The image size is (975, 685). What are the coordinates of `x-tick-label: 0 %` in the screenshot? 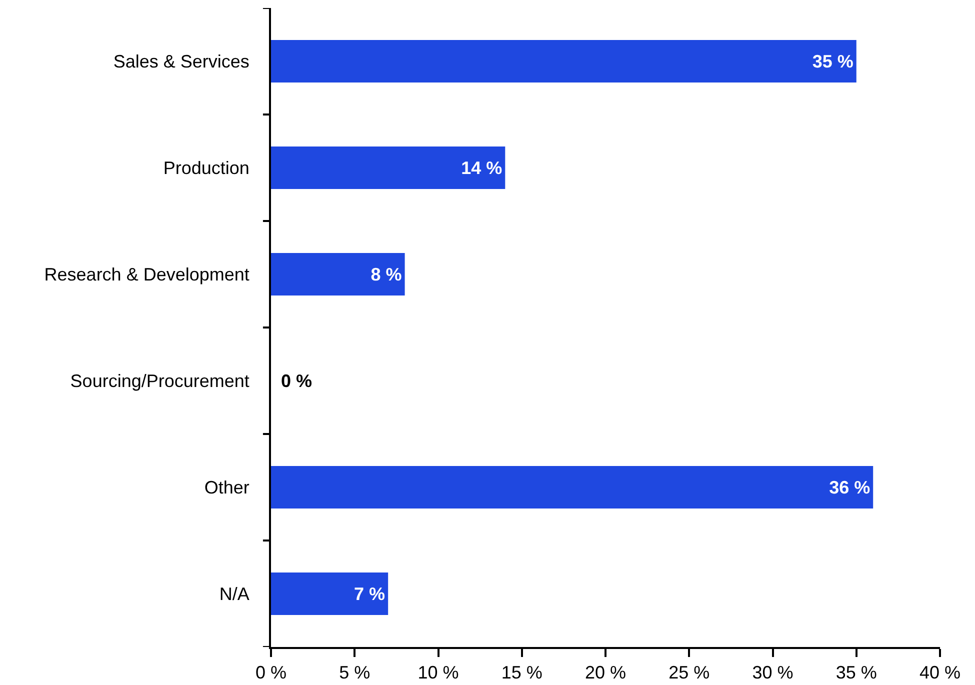 It's located at (271, 672).